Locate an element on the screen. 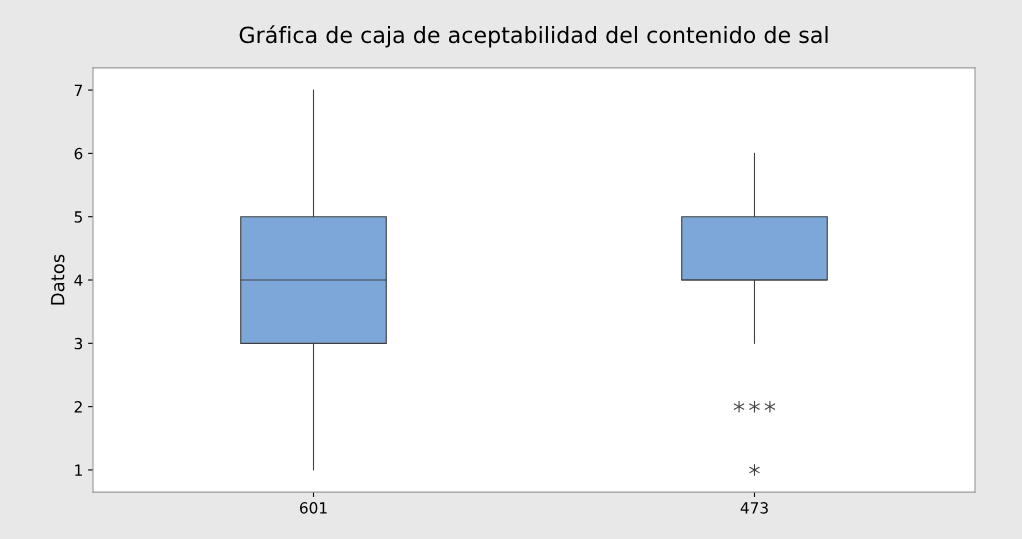 Image resolution: width=1022 pixels, height=539 pixels. y-axis-title: Datos is located at coordinates (58, 279).